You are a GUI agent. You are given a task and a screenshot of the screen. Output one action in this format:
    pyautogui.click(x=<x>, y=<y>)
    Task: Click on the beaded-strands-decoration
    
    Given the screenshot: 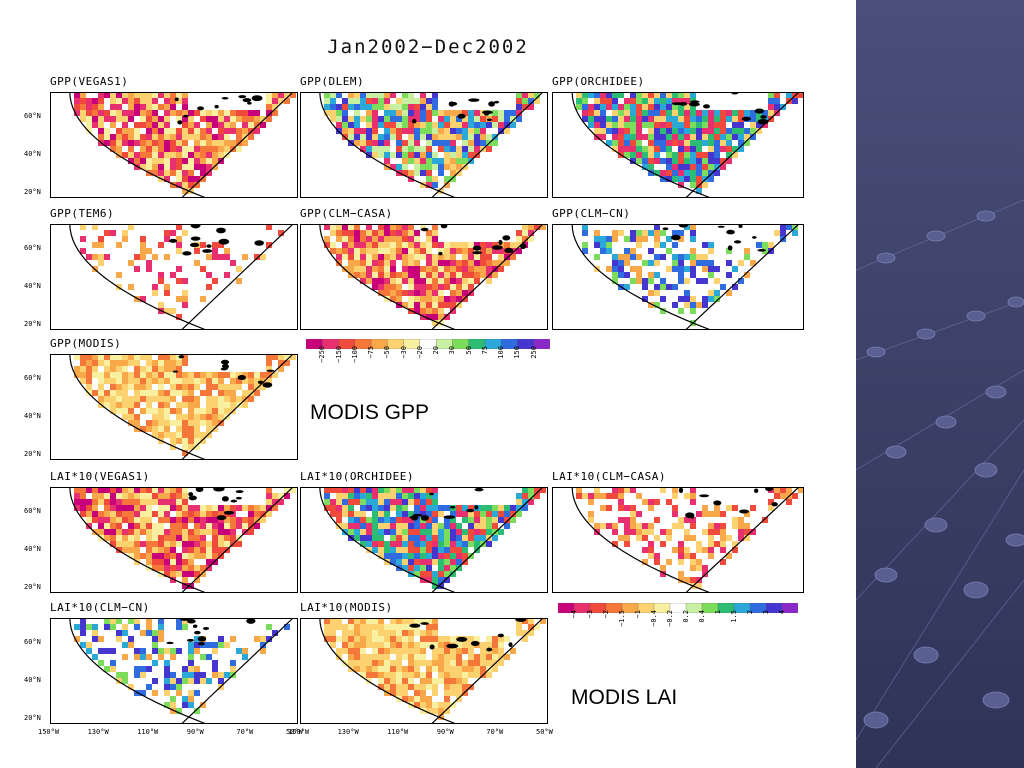 What is the action you would take?
    pyautogui.click(x=940, y=483)
    